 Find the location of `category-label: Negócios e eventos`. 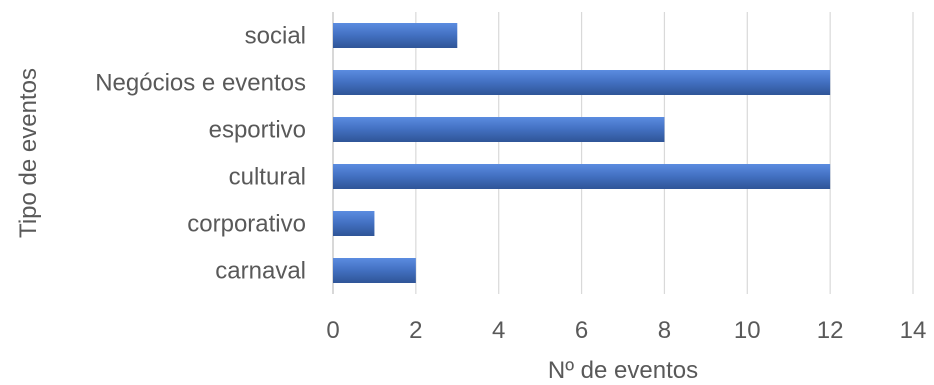

category-label: Negócios e eventos is located at coordinates (200, 83).